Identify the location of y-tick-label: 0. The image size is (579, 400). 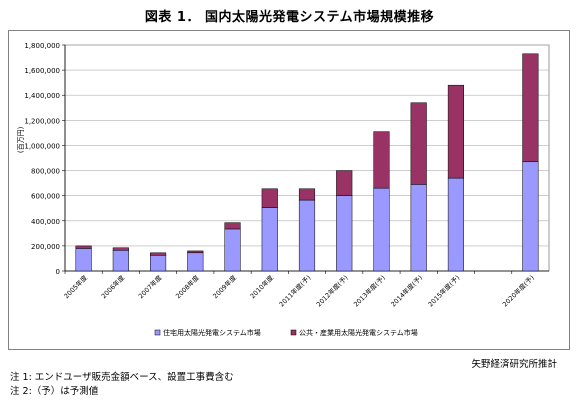
(58, 272).